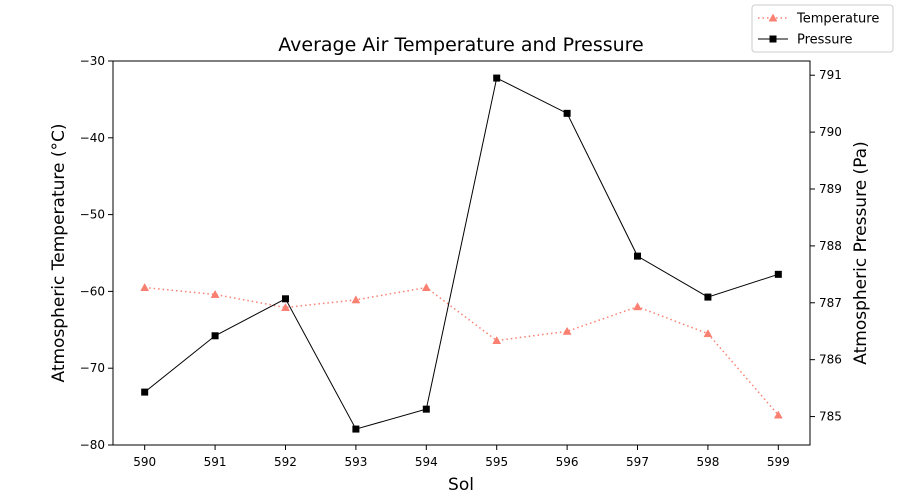 This screenshot has height=500, width=900. I want to click on x-tick-label: 591, so click(215, 462).